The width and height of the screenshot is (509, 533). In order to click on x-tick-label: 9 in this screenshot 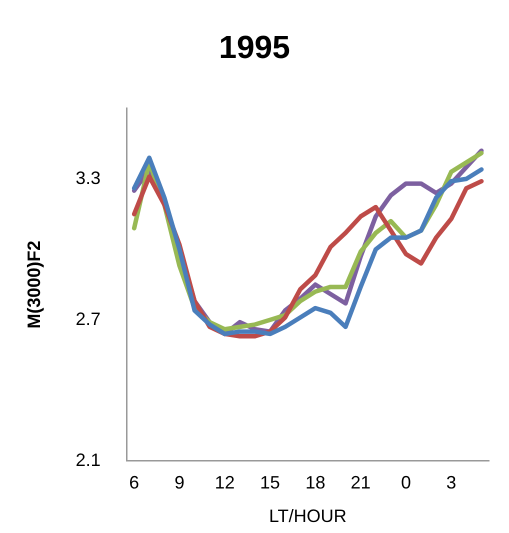, I will do `click(179, 482)`.